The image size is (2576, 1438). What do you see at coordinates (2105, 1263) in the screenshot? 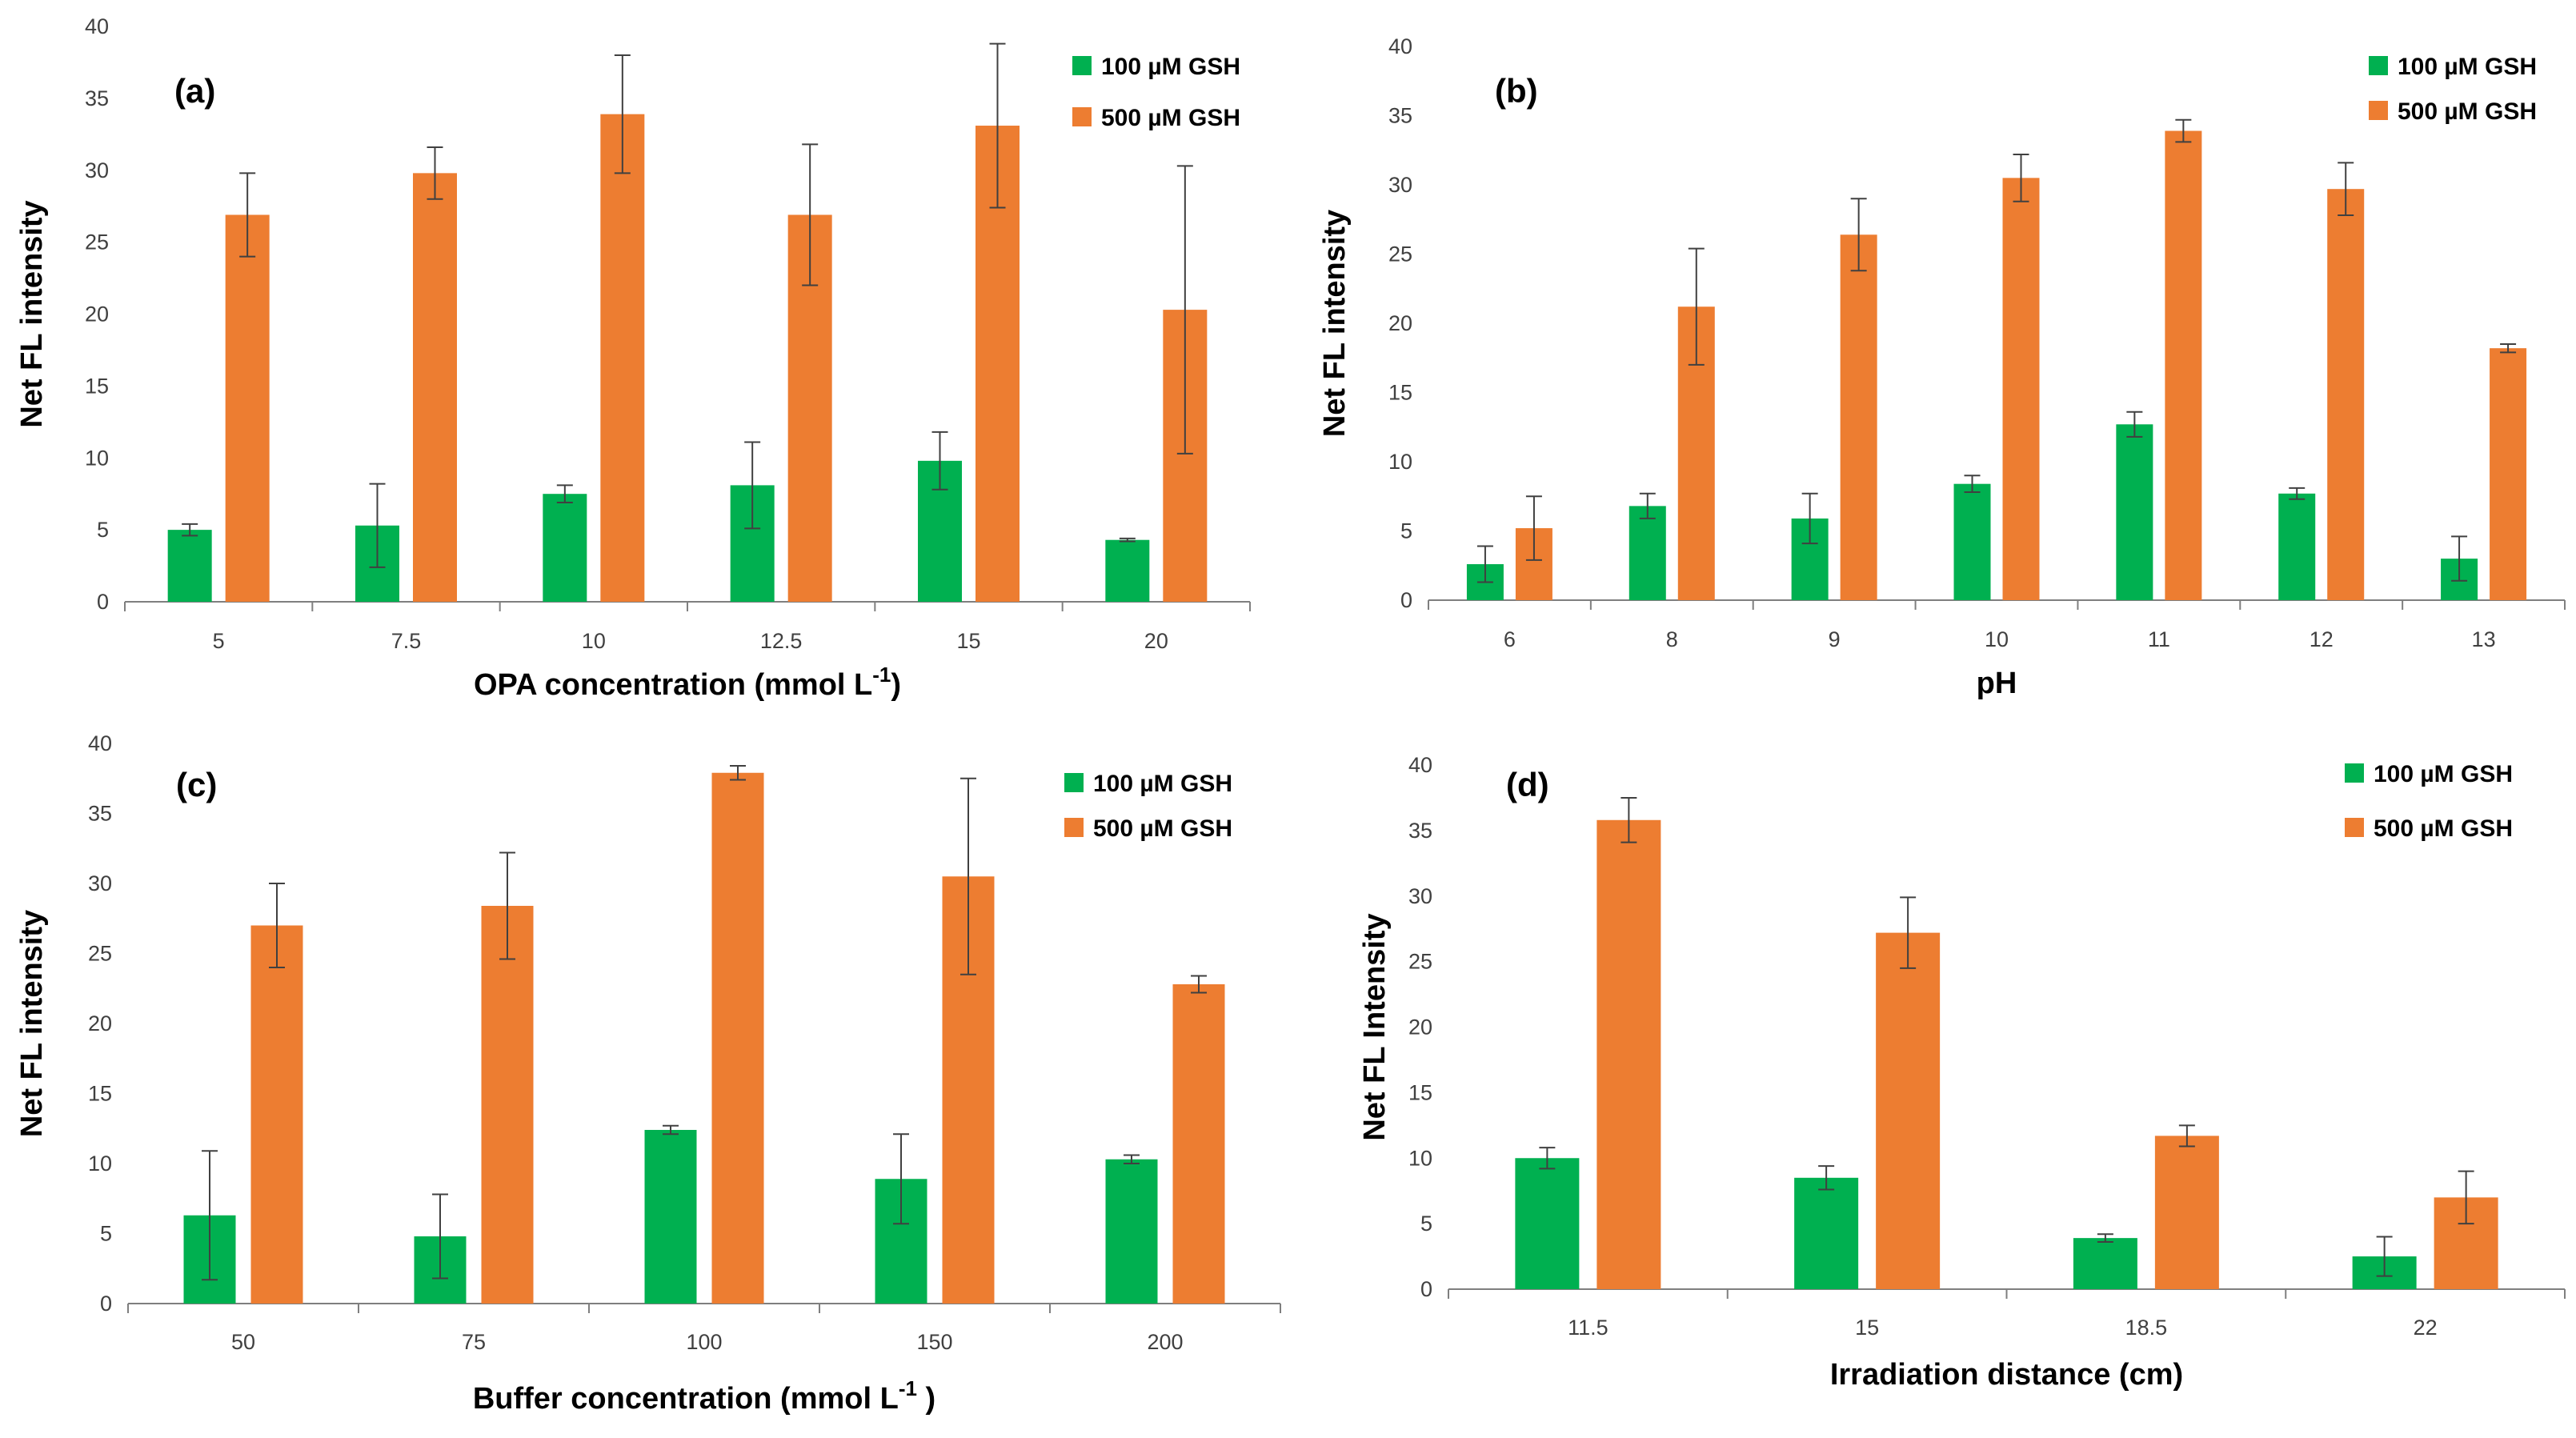
I see `bar-100uM-18.5` at bounding box center [2105, 1263].